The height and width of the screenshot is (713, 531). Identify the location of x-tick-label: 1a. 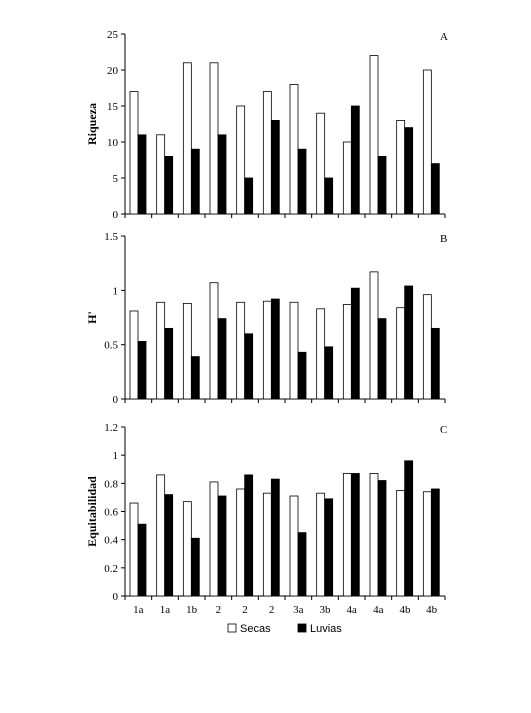
(138, 610).